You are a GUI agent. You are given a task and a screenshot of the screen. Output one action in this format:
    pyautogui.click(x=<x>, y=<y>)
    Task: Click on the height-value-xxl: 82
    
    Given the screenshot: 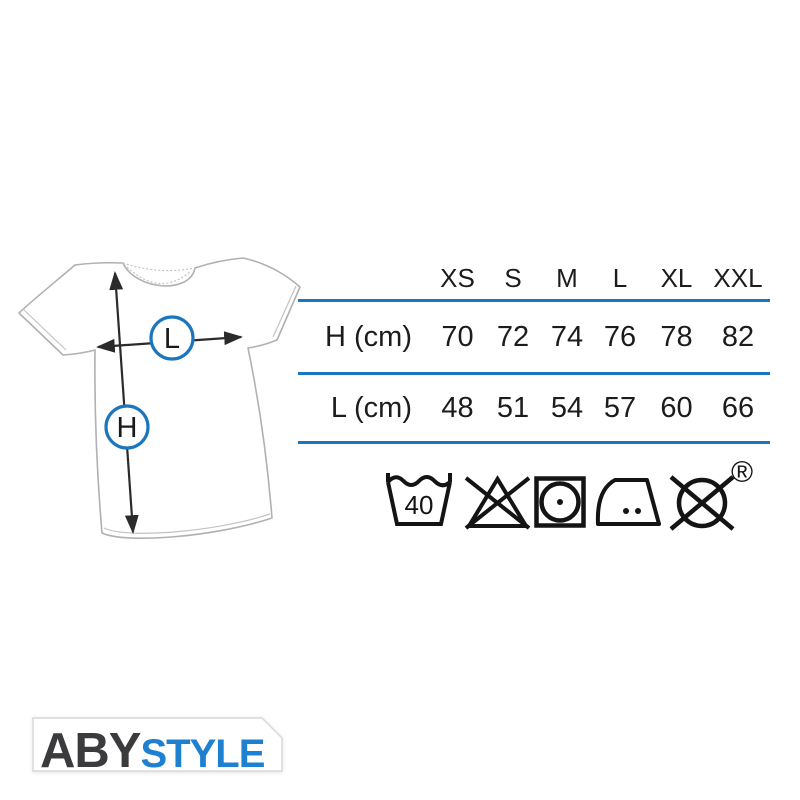 What is the action you would take?
    pyautogui.click(x=738, y=336)
    